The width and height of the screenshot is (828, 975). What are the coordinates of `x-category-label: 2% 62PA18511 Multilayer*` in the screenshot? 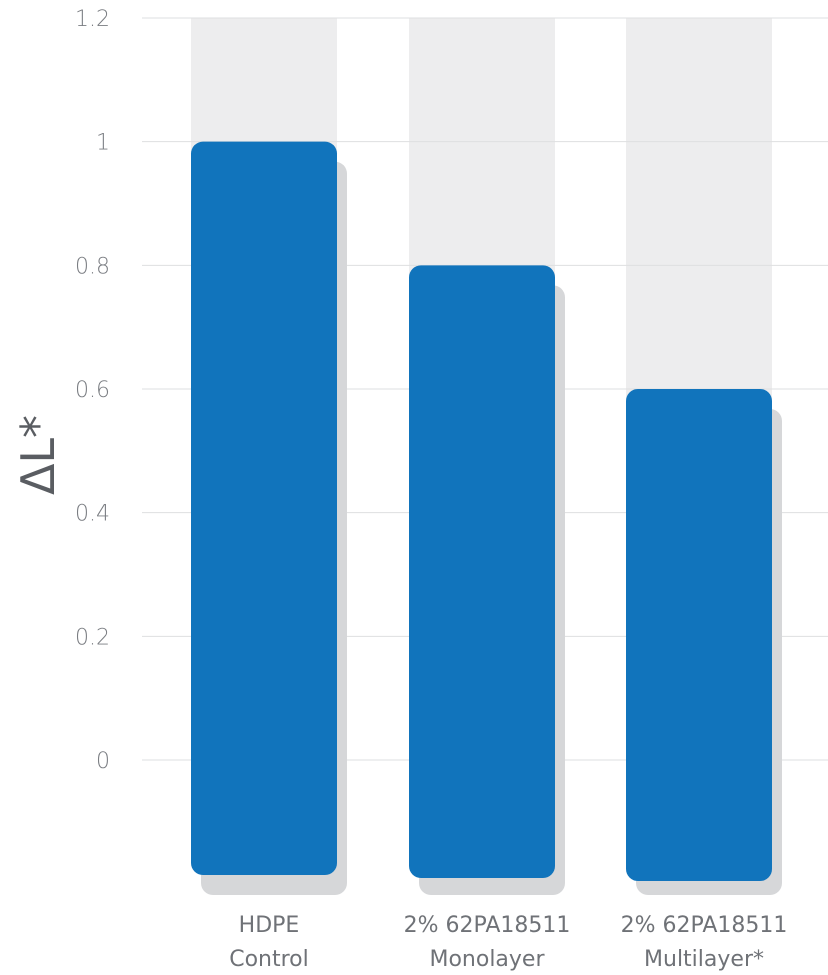 It's located at (704, 942).